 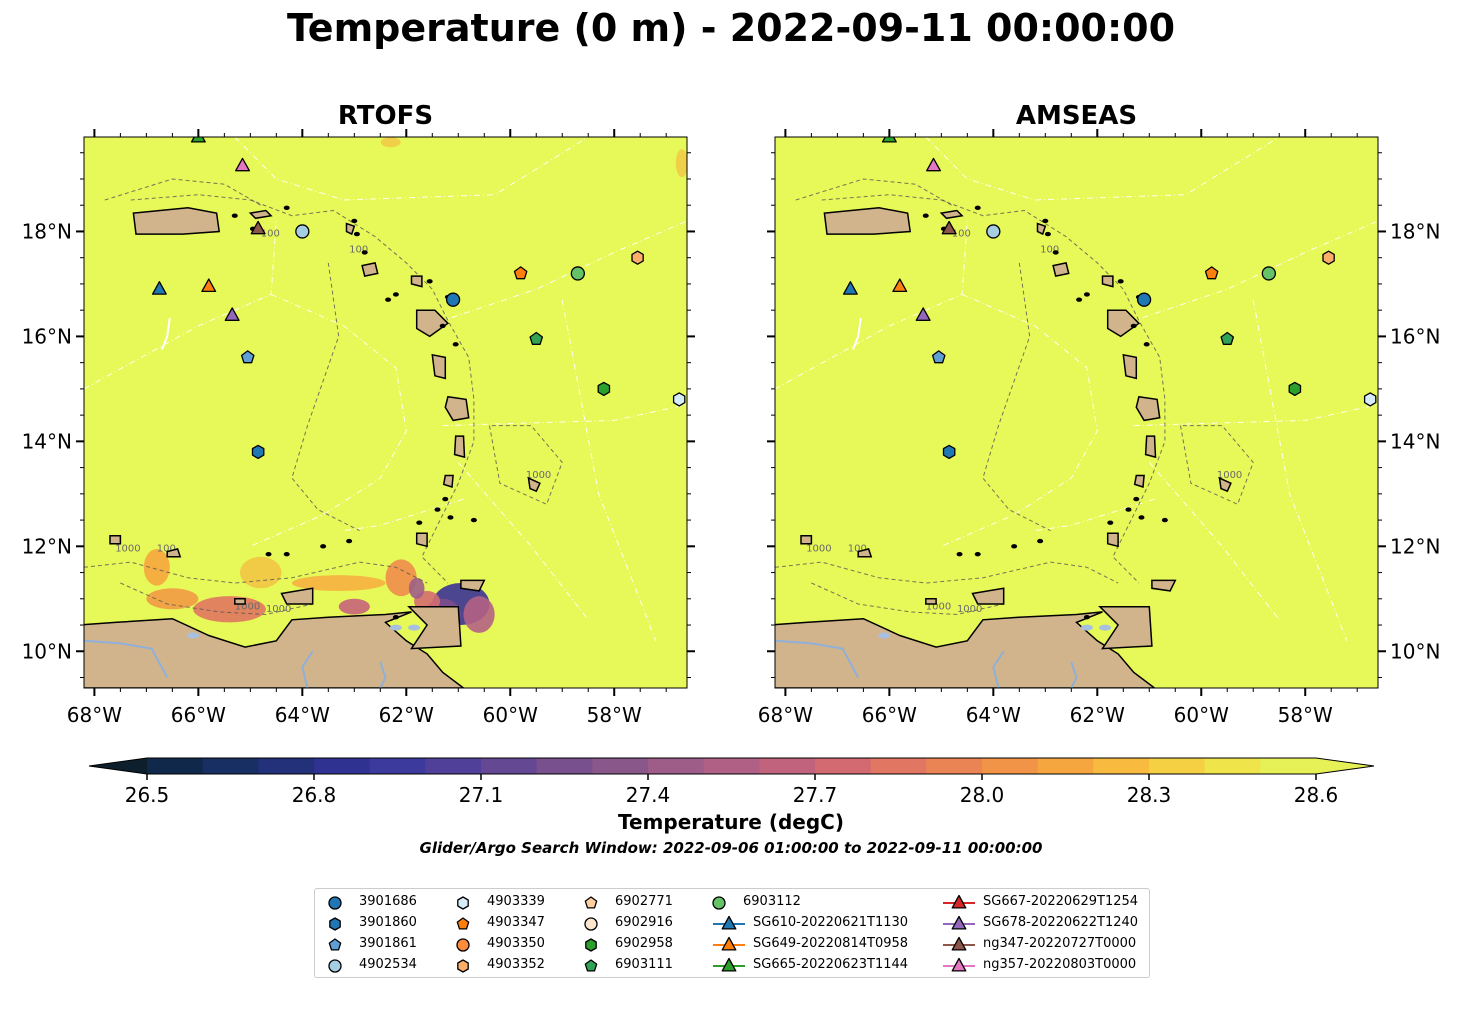 What do you see at coordinates (302, 715) in the screenshot?
I see `lon-tick-label: 64°W` at bounding box center [302, 715].